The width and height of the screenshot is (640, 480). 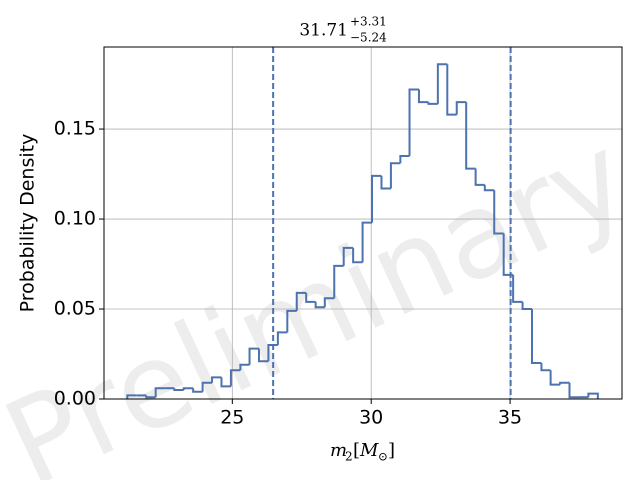 What do you see at coordinates (75, 219) in the screenshot?
I see `y-tick-label: 0.10` at bounding box center [75, 219].